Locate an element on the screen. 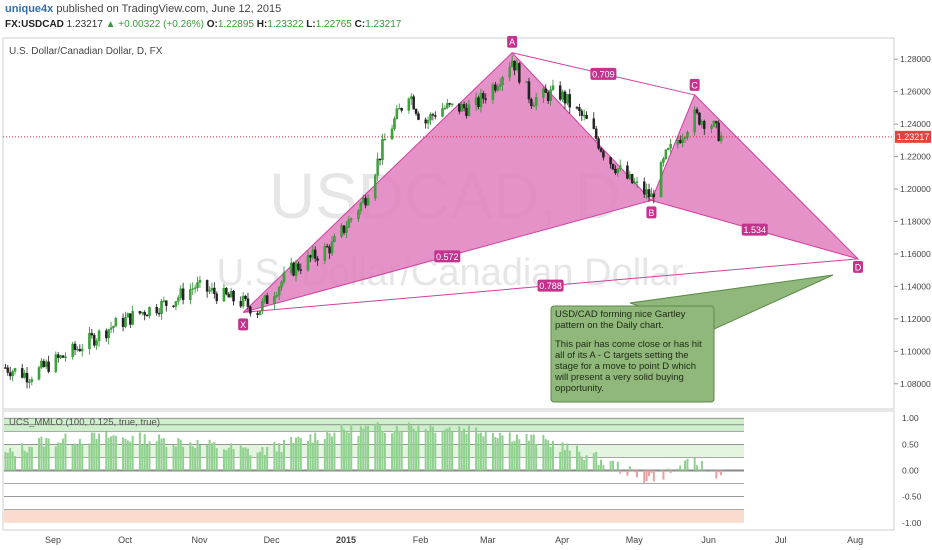  ratio-label-xb: 0.572 is located at coordinates (447, 256).